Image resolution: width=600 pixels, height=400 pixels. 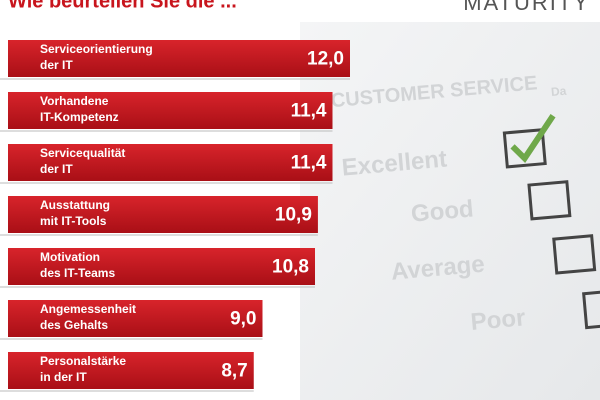 I want to click on value-label: 12,0, so click(x=325, y=59).